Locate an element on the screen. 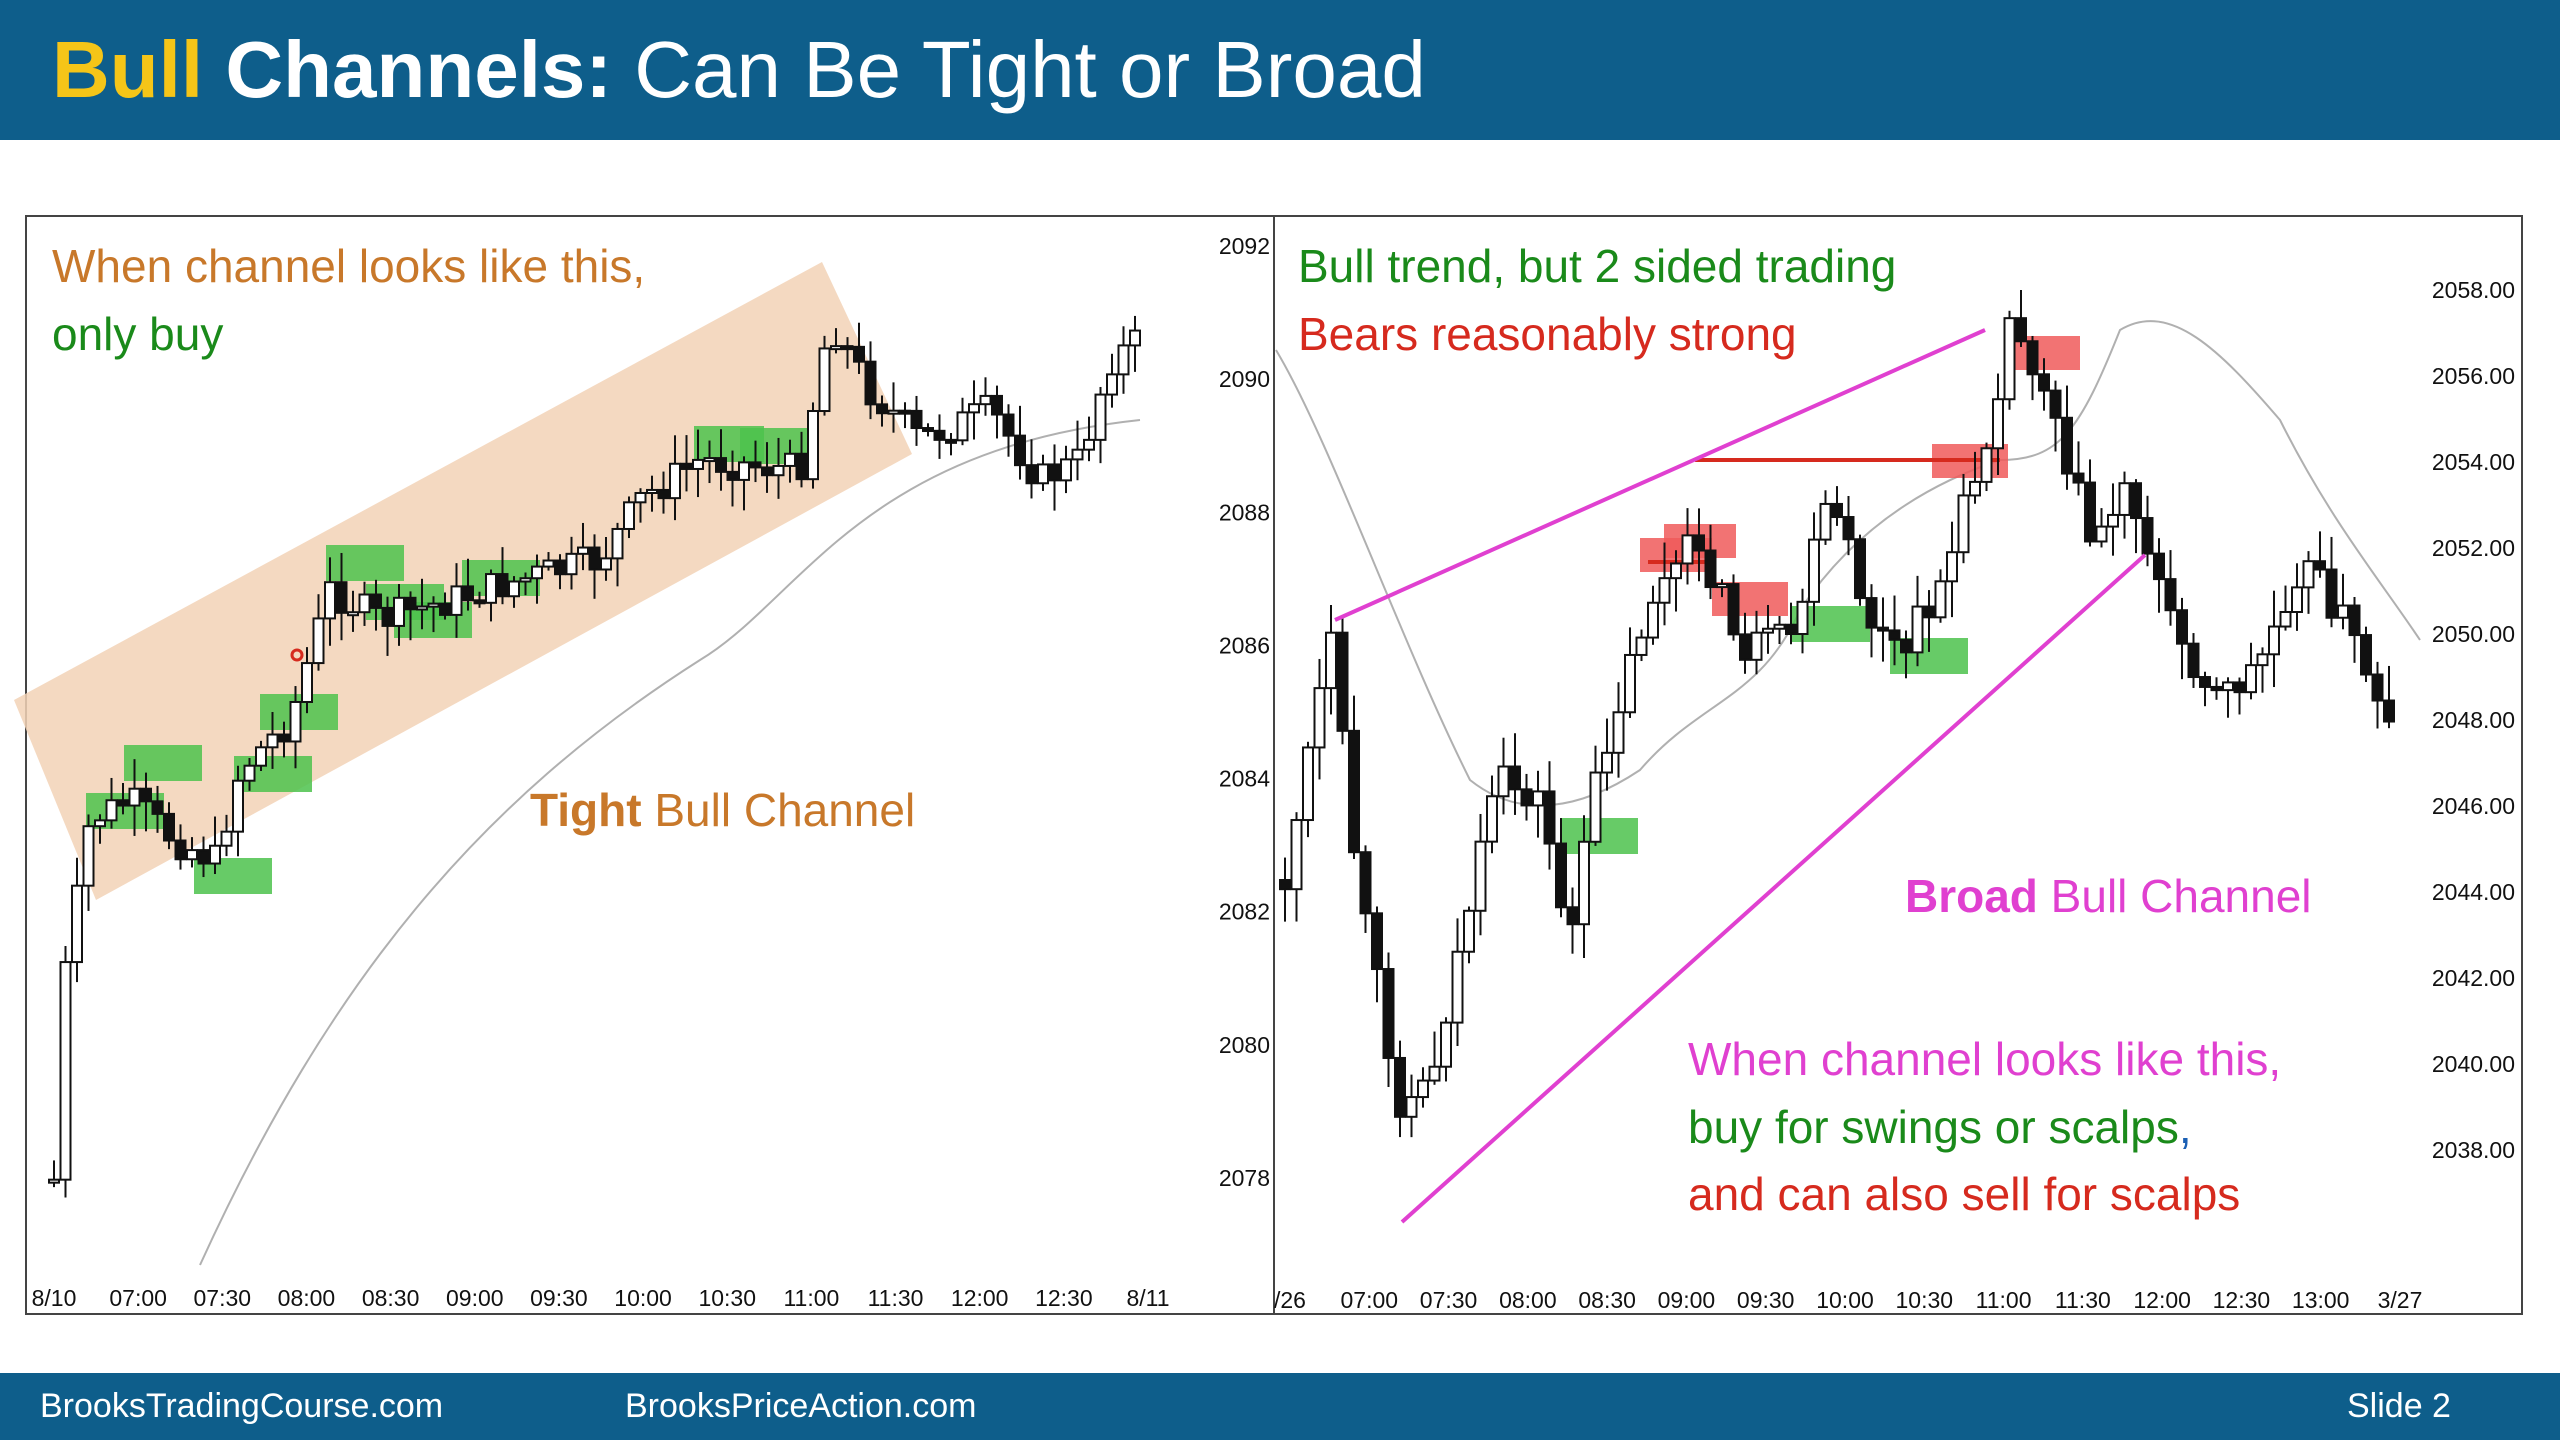 Image resolution: width=2560 pixels, height=1440 pixels. right-xlabels-tick: 07:00 is located at coordinates (1370, 1300).